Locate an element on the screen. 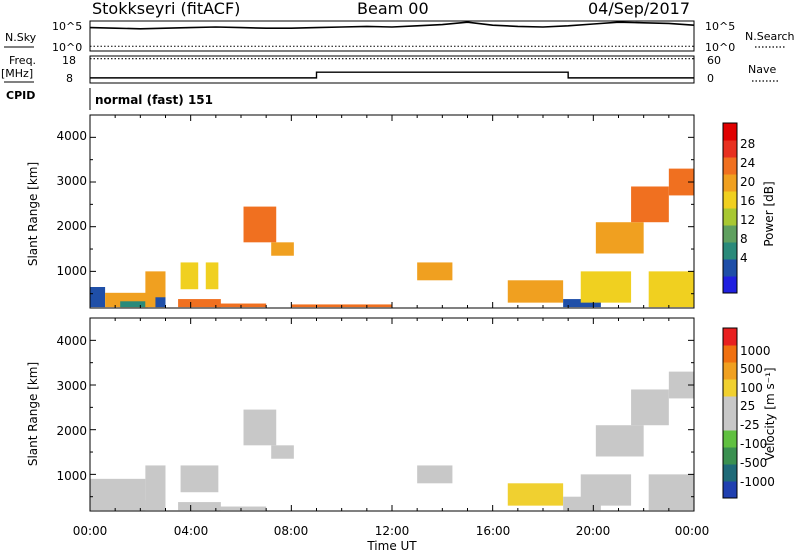  xtick-1600: 16:00 is located at coordinates (493, 531).